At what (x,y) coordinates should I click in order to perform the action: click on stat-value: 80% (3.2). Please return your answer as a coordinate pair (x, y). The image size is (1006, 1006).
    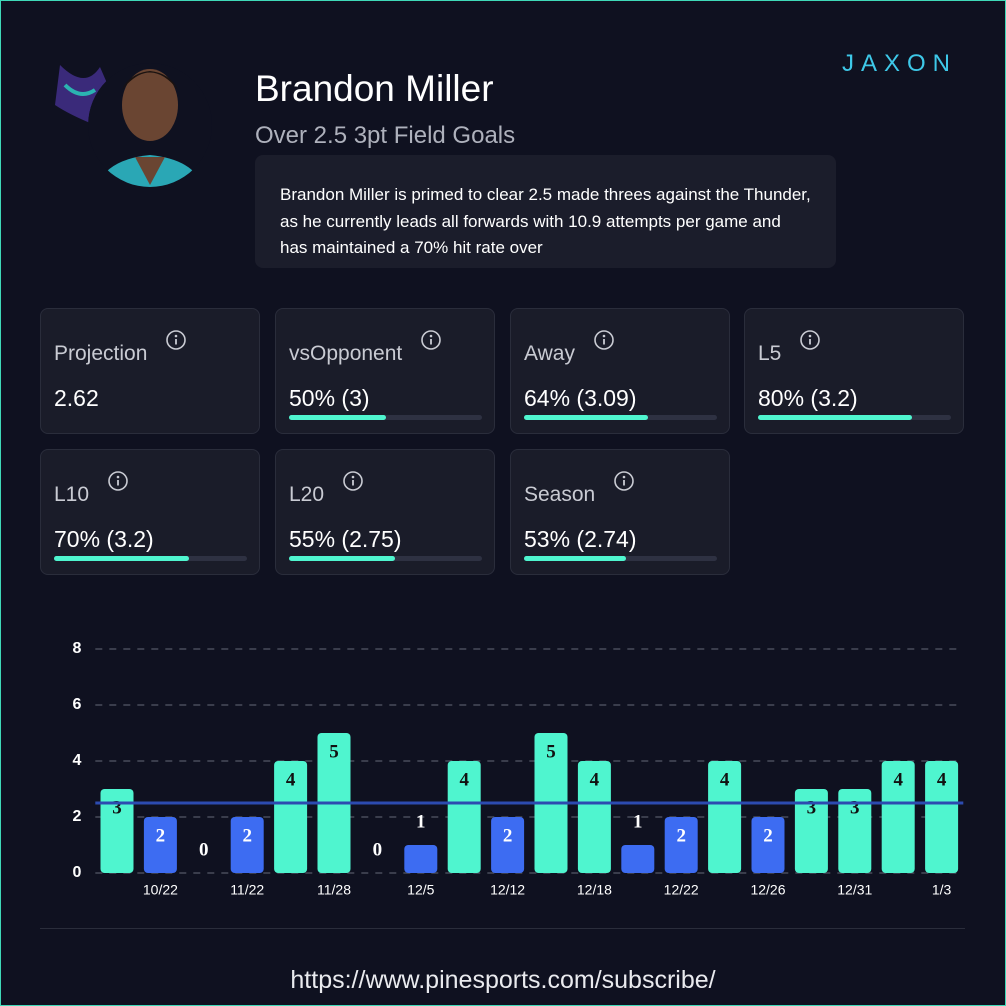
    Looking at the image, I should click on (808, 398).